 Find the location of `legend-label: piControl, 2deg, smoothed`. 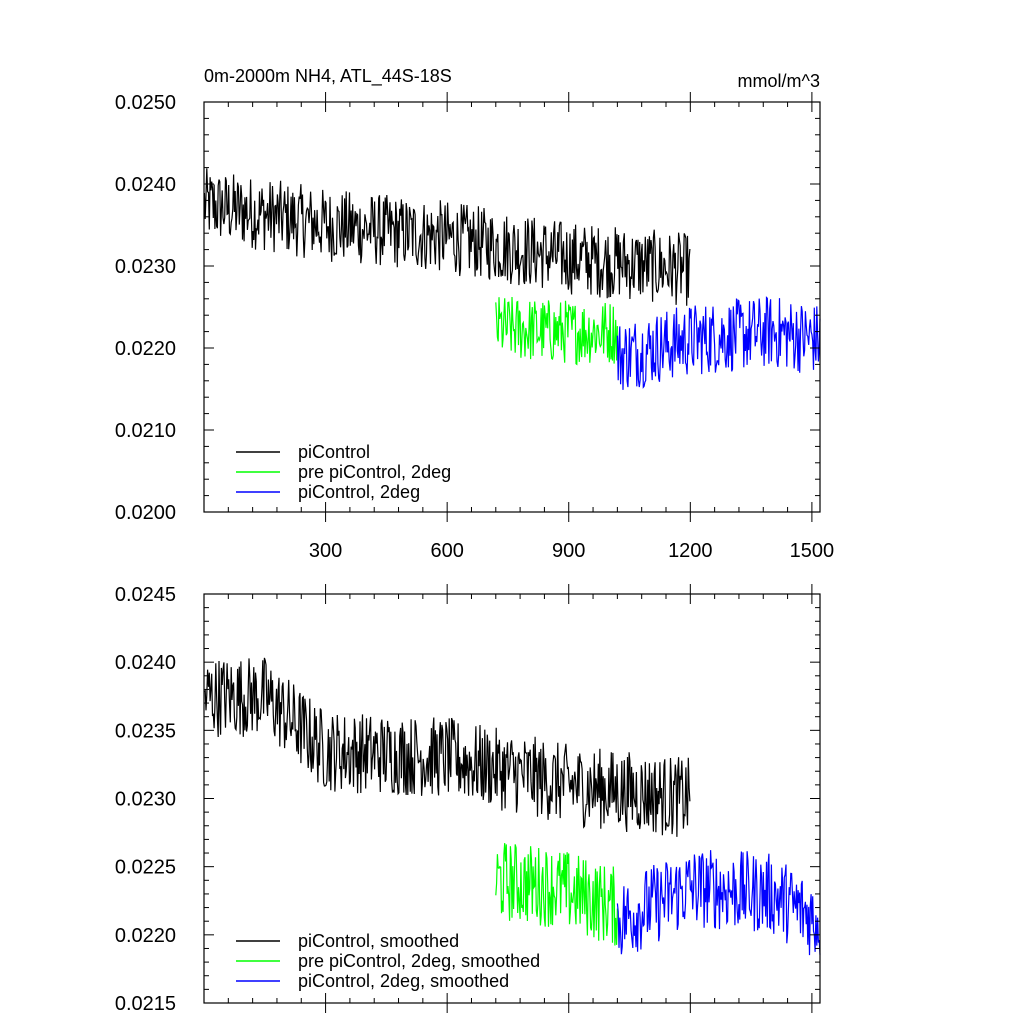

legend-label: piControl, 2deg, smoothed is located at coordinates (403, 981).